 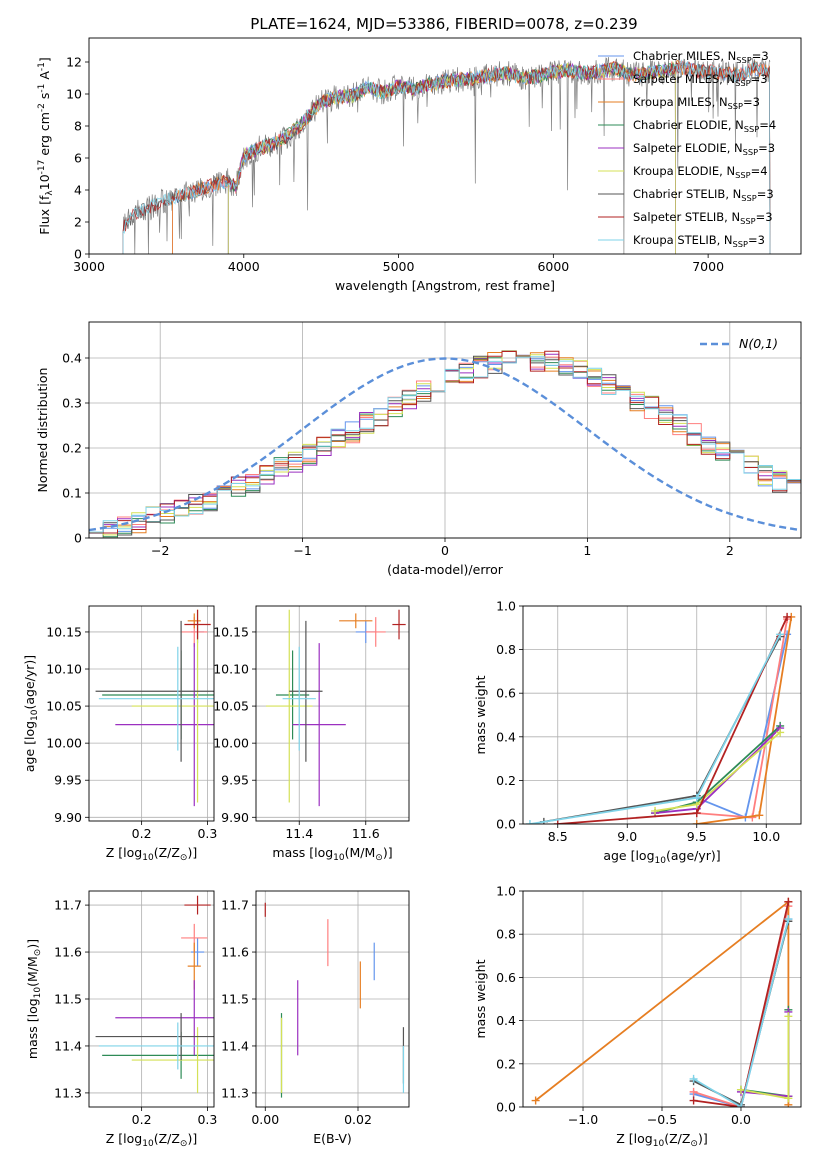 I want to click on y-tick-label: 0.3, so click(x=72, y=403).